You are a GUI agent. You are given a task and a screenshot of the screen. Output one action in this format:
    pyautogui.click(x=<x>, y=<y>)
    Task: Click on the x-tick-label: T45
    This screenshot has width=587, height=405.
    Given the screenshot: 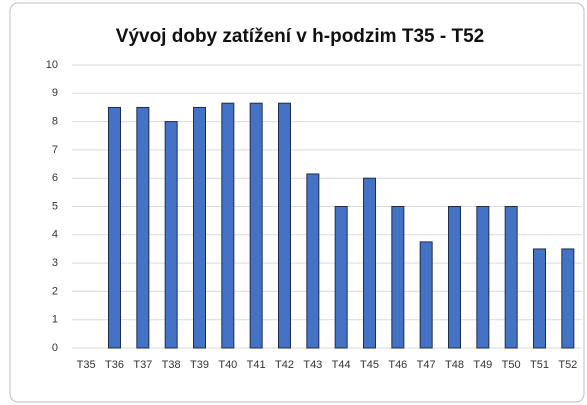 What is the action you would take?
    pyautogui.click(x=369, y=365)
    